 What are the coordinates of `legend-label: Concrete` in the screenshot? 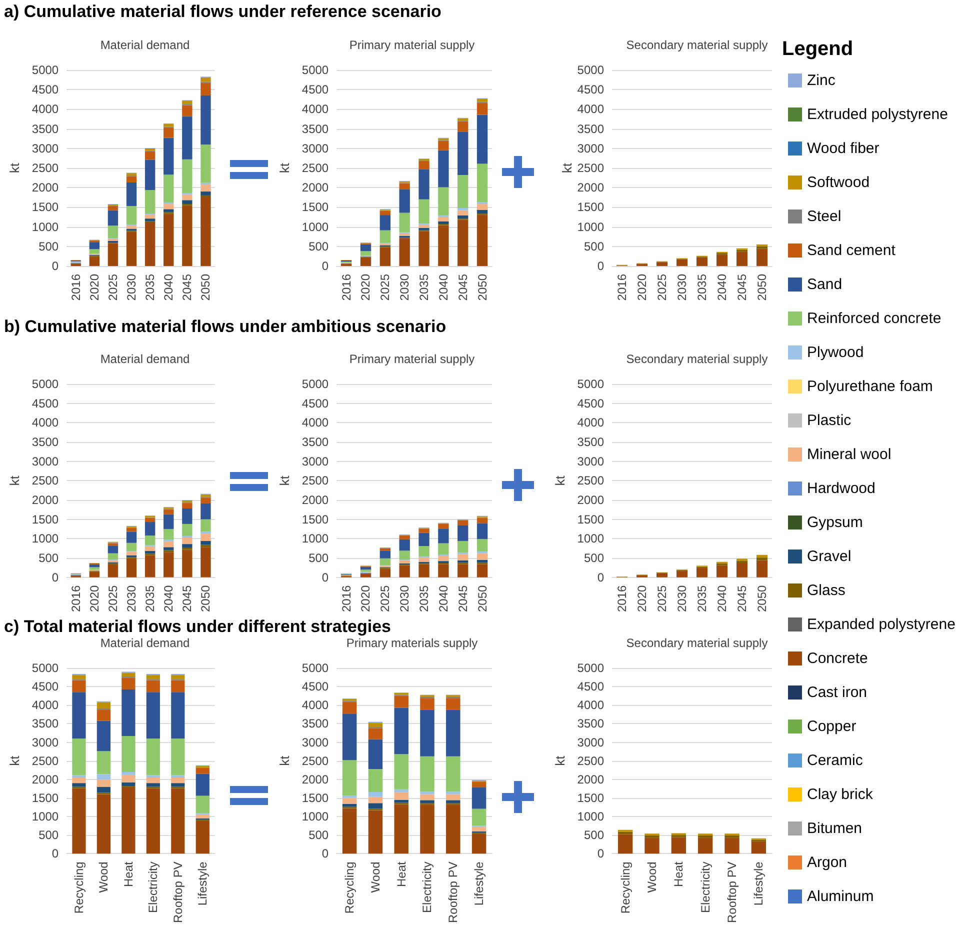 It's located at (837, 658).